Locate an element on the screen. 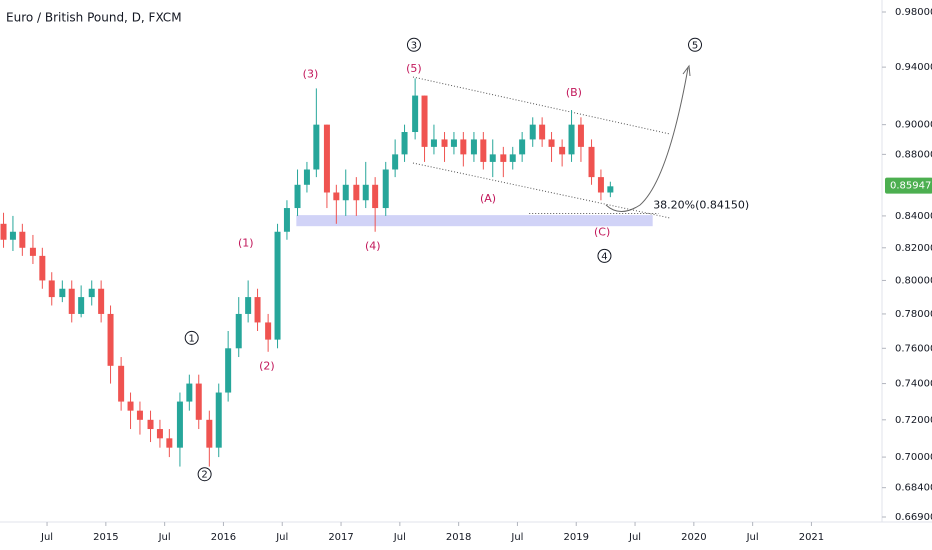 The image size is (932, 550). zone-layer is located at coordinates (474, 221).